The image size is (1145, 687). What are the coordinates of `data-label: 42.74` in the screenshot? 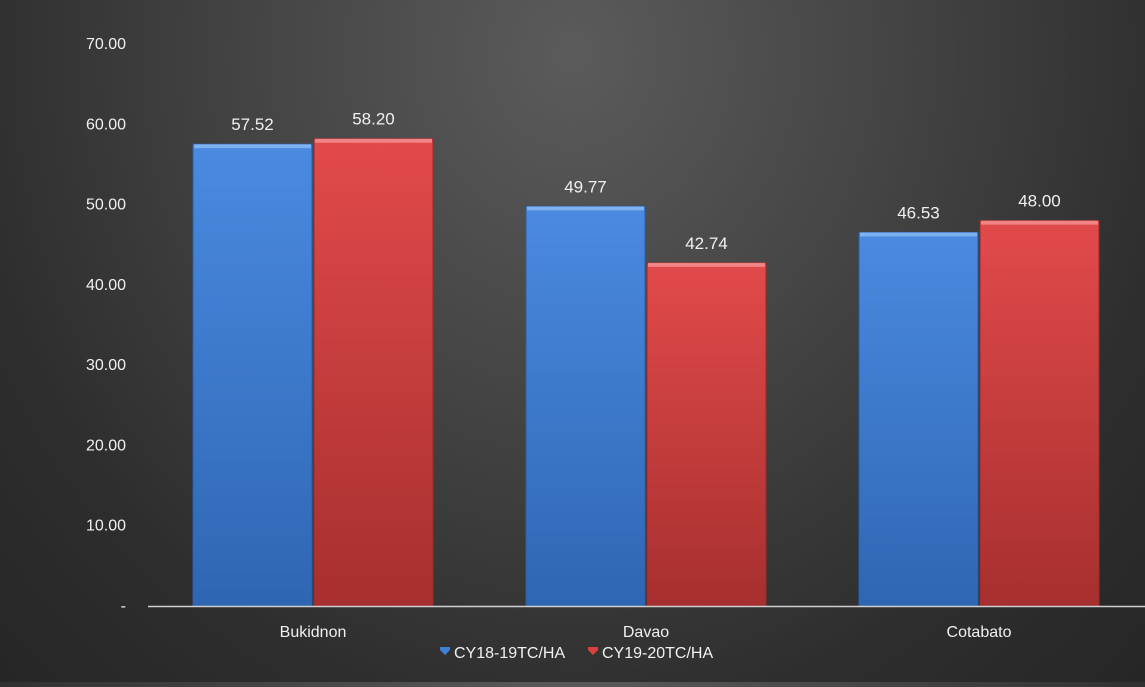 It's located at (706, 243).